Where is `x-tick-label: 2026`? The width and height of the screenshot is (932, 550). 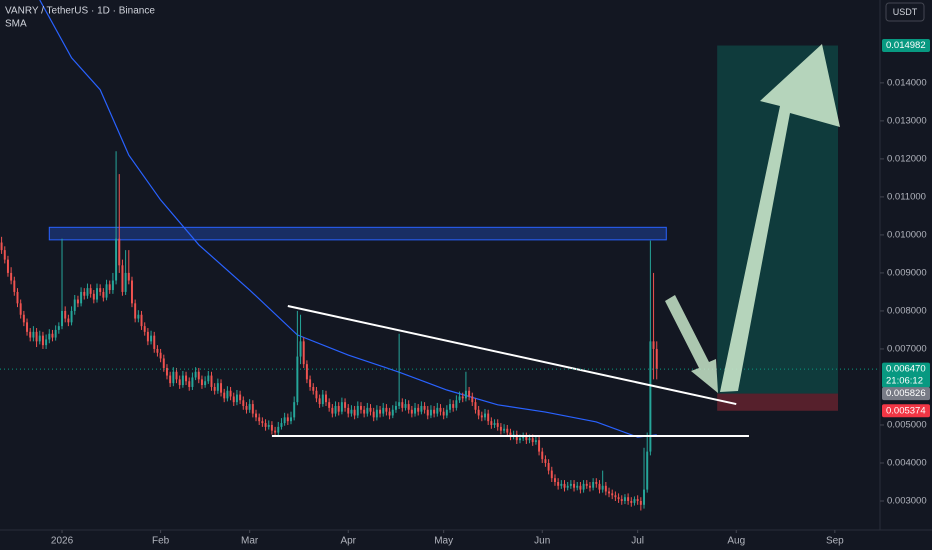 x-tick-label: 2026 is located at coordinates (62, 541).